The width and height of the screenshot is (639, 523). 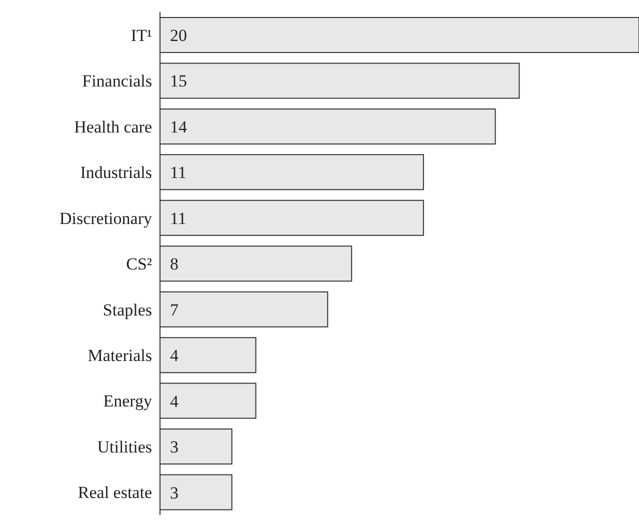 What do you see at coordinates (139, 264) in the screenshot?
I see `y-tick-label: CS²` at bounding box center [139, 264].